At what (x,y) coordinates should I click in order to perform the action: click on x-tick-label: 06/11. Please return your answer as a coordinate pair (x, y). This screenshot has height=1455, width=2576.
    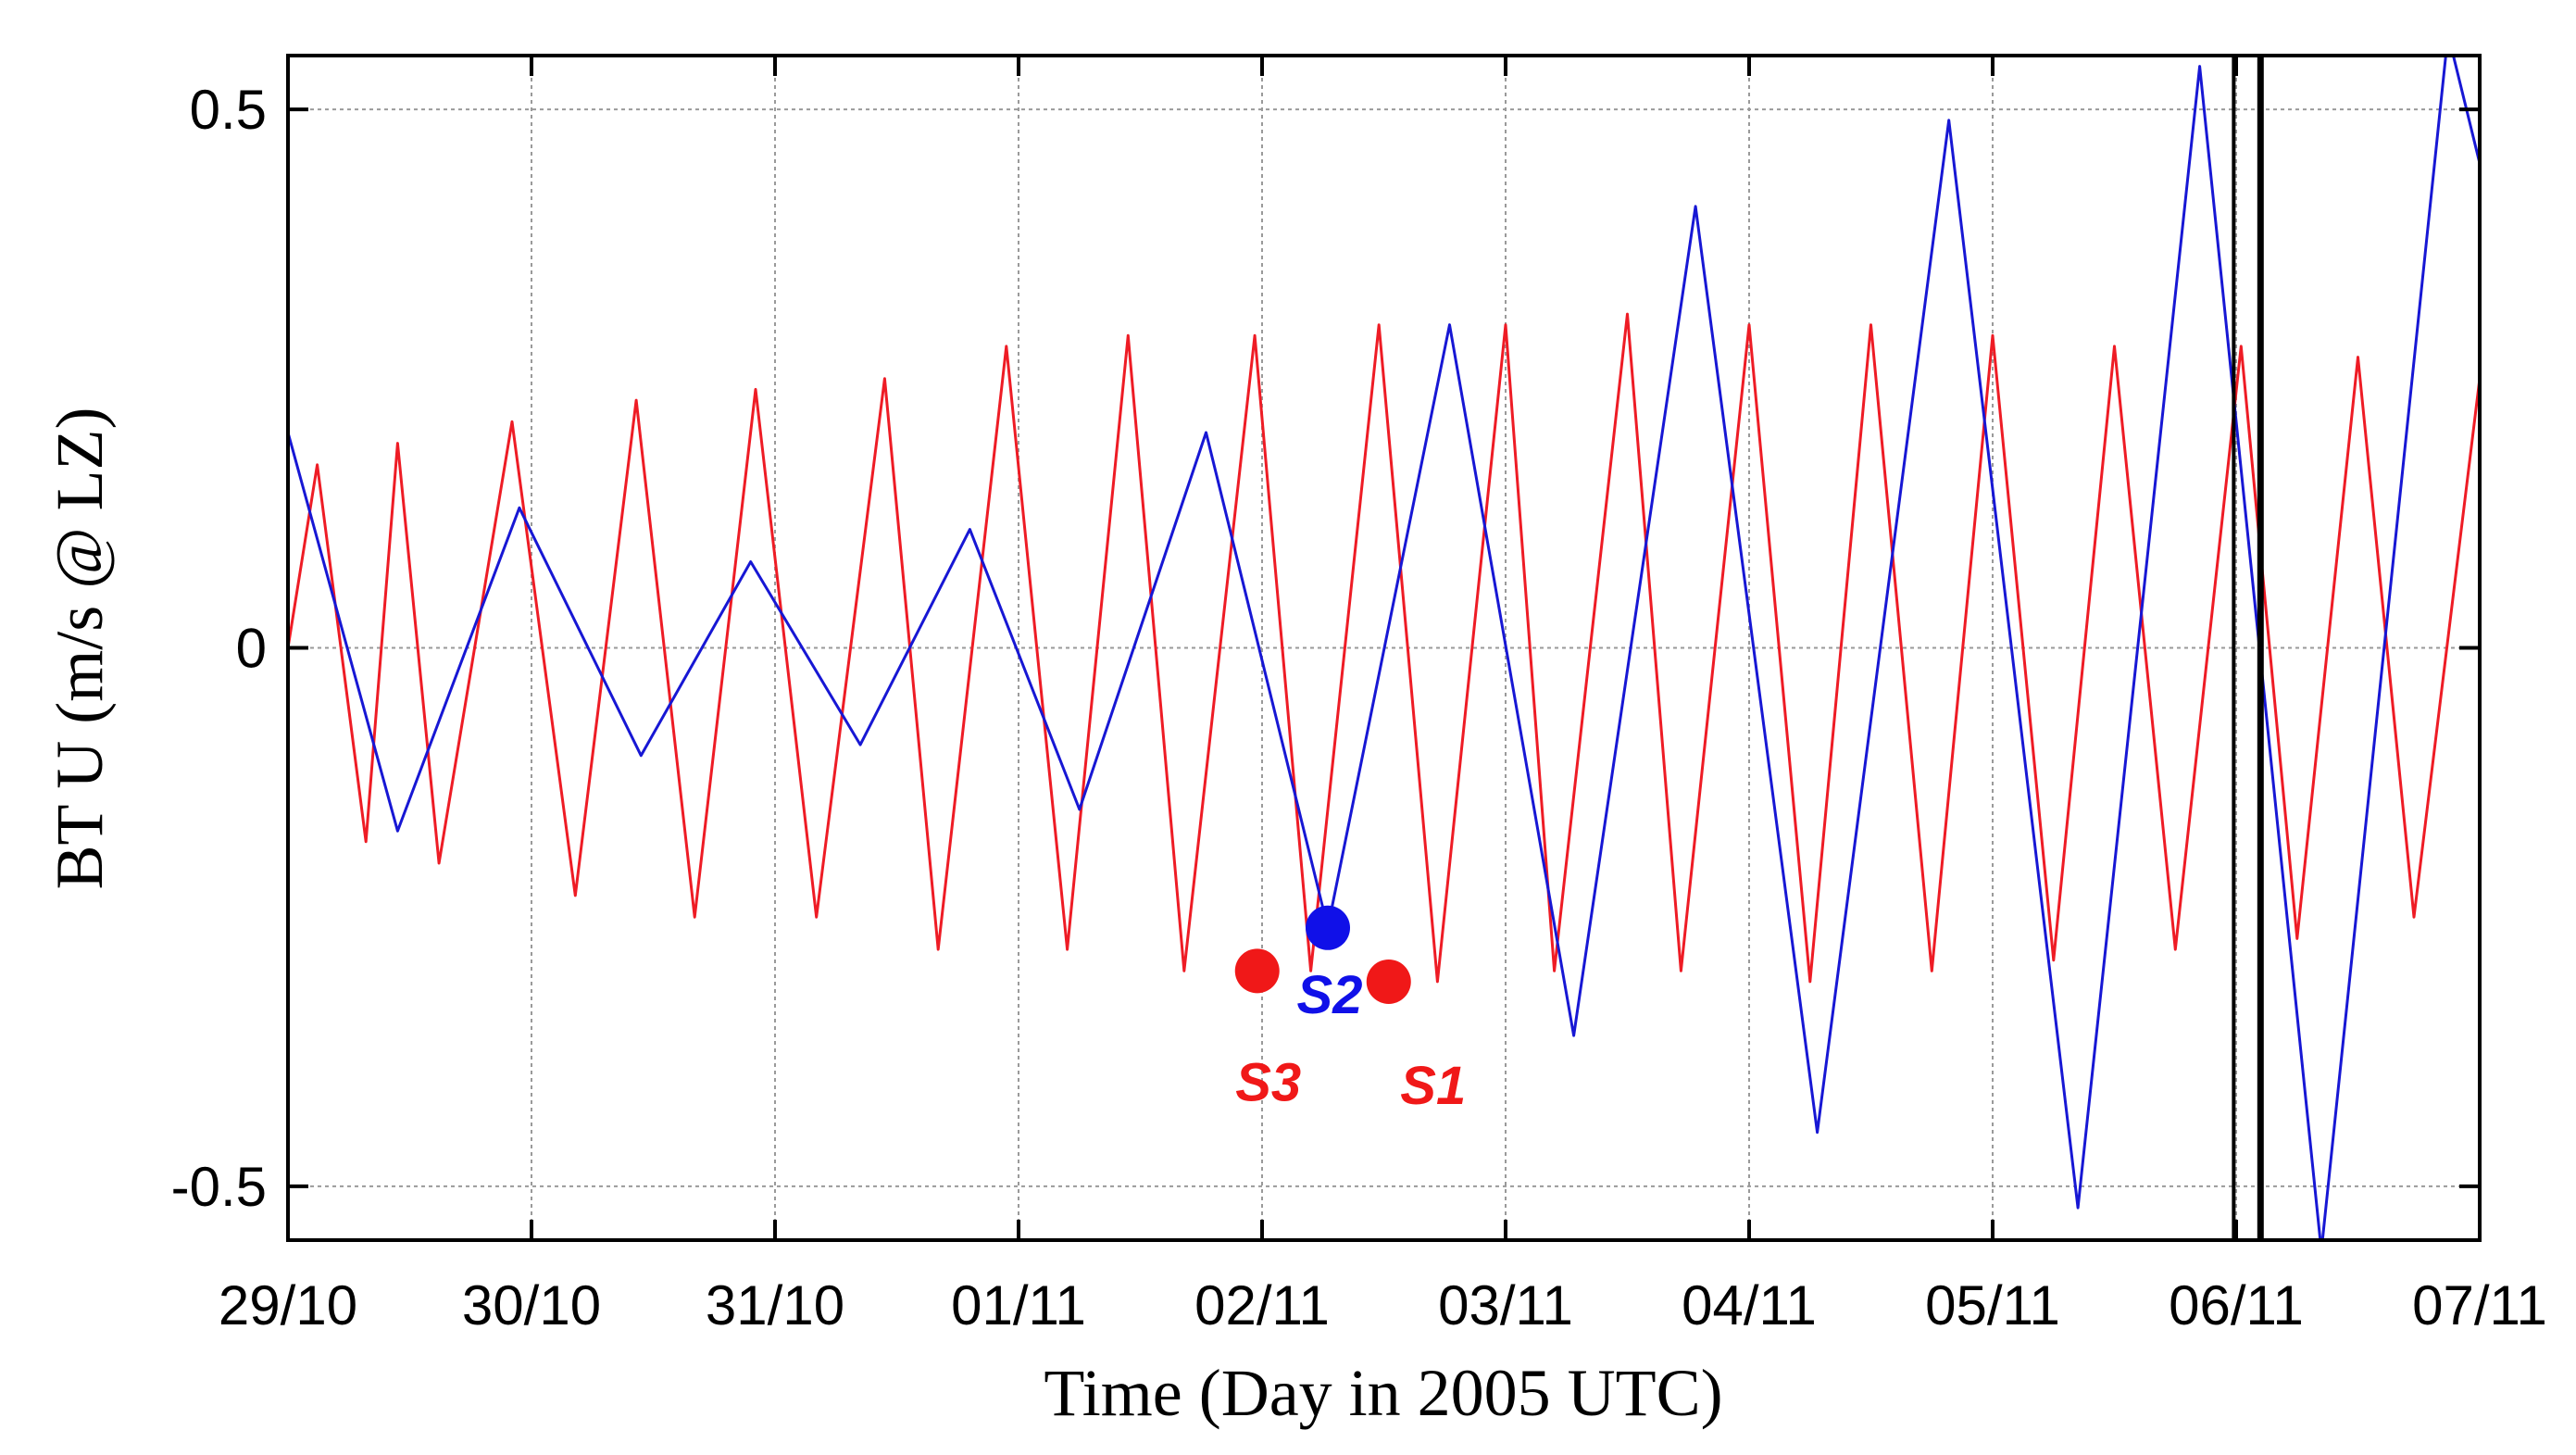
    Looking at the image, I should click on (2236, 1305).